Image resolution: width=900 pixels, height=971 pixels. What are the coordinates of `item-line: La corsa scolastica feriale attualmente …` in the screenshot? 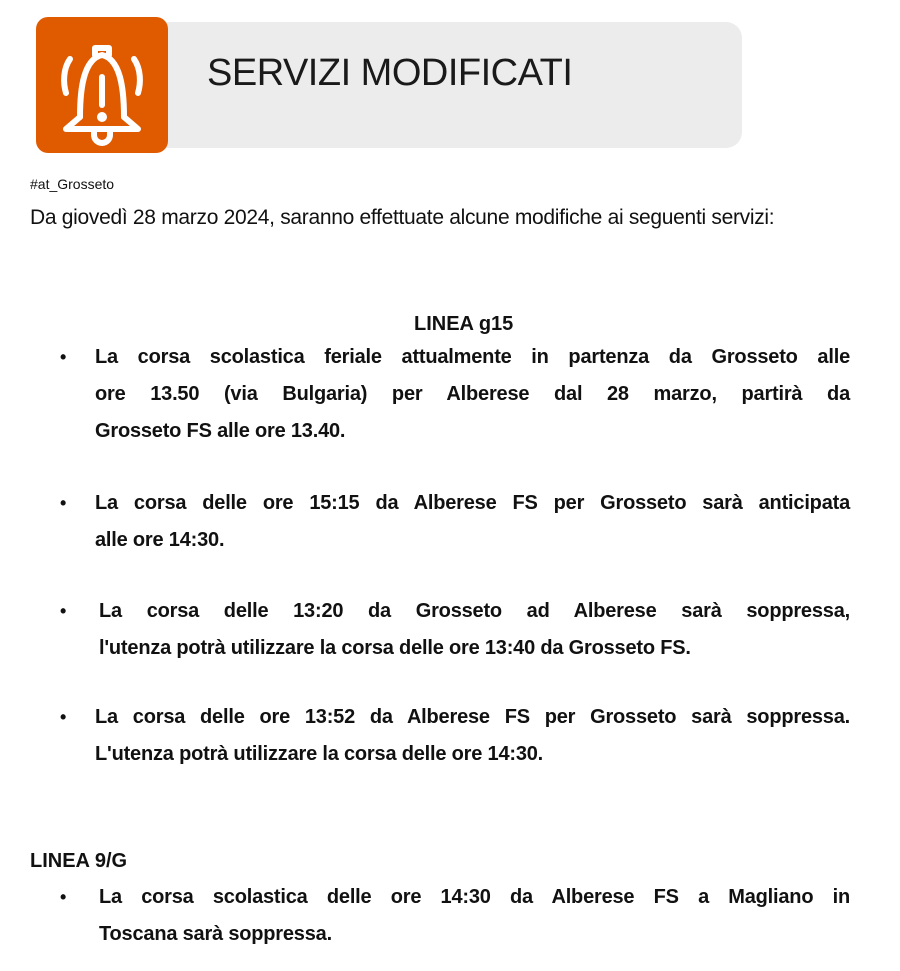 It's located at (472, 357).